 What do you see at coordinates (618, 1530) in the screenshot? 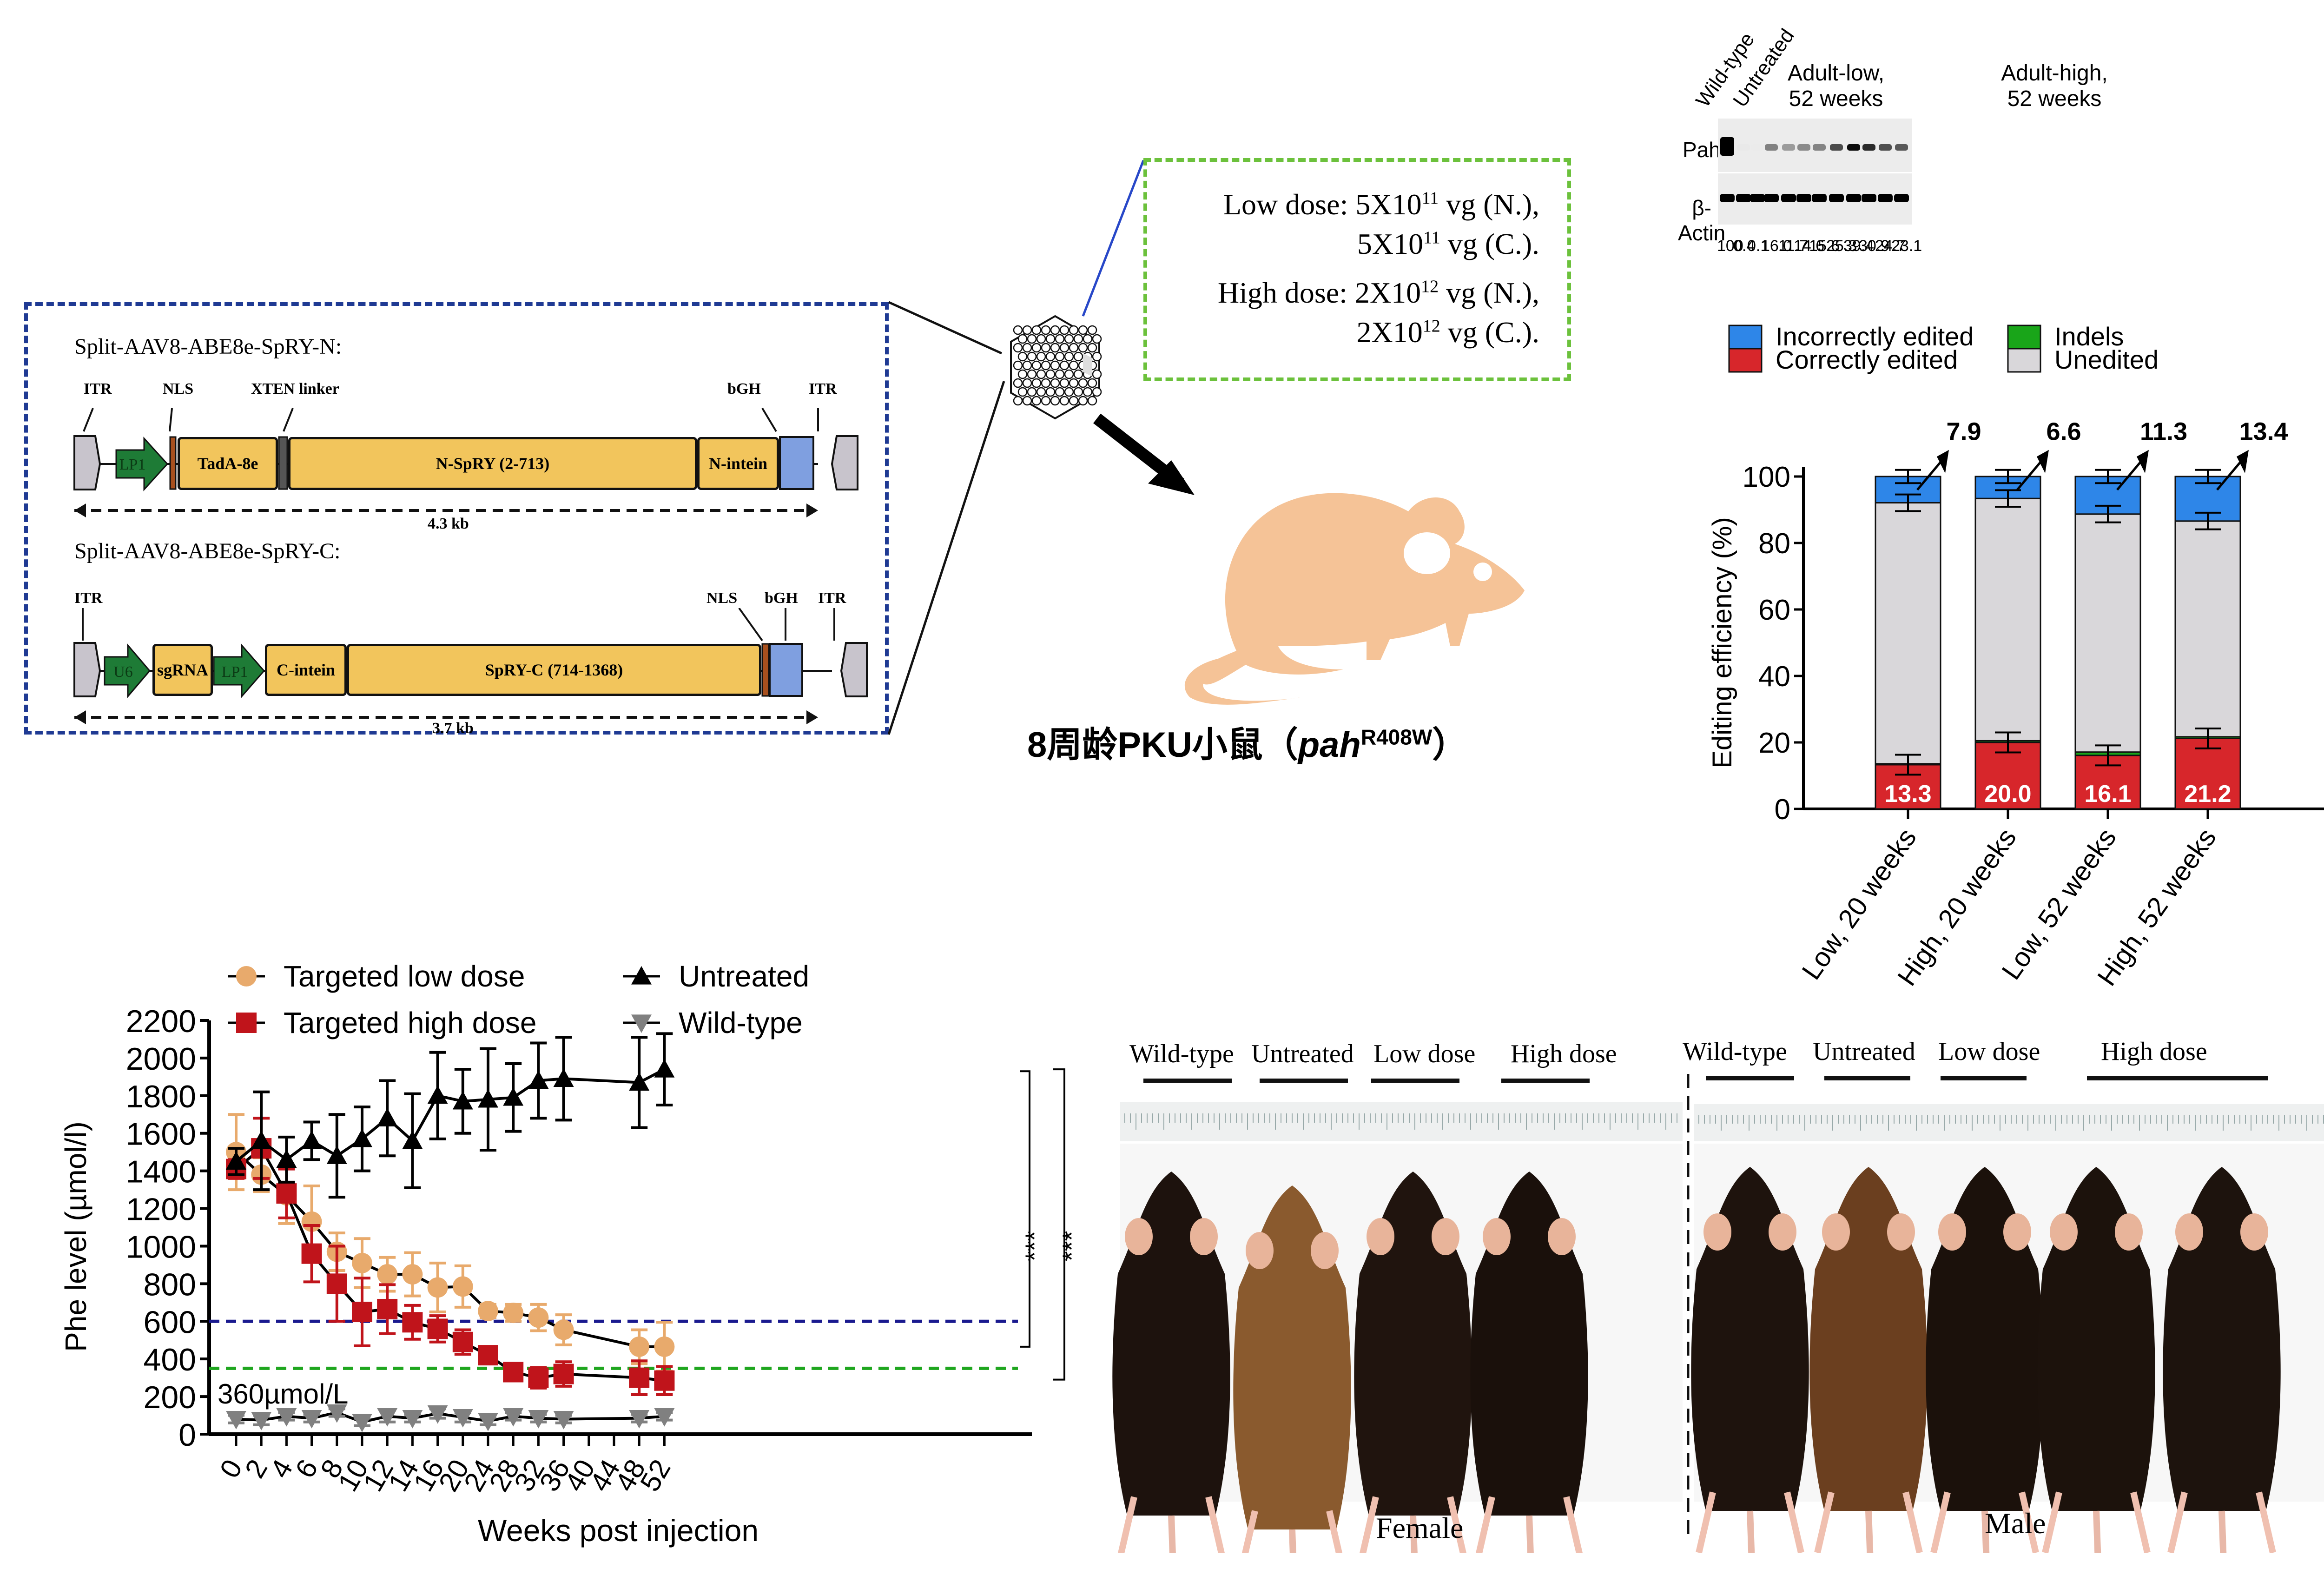
I see `x-axis-title: Weeks post injection` at bounding box center [618, 1530].